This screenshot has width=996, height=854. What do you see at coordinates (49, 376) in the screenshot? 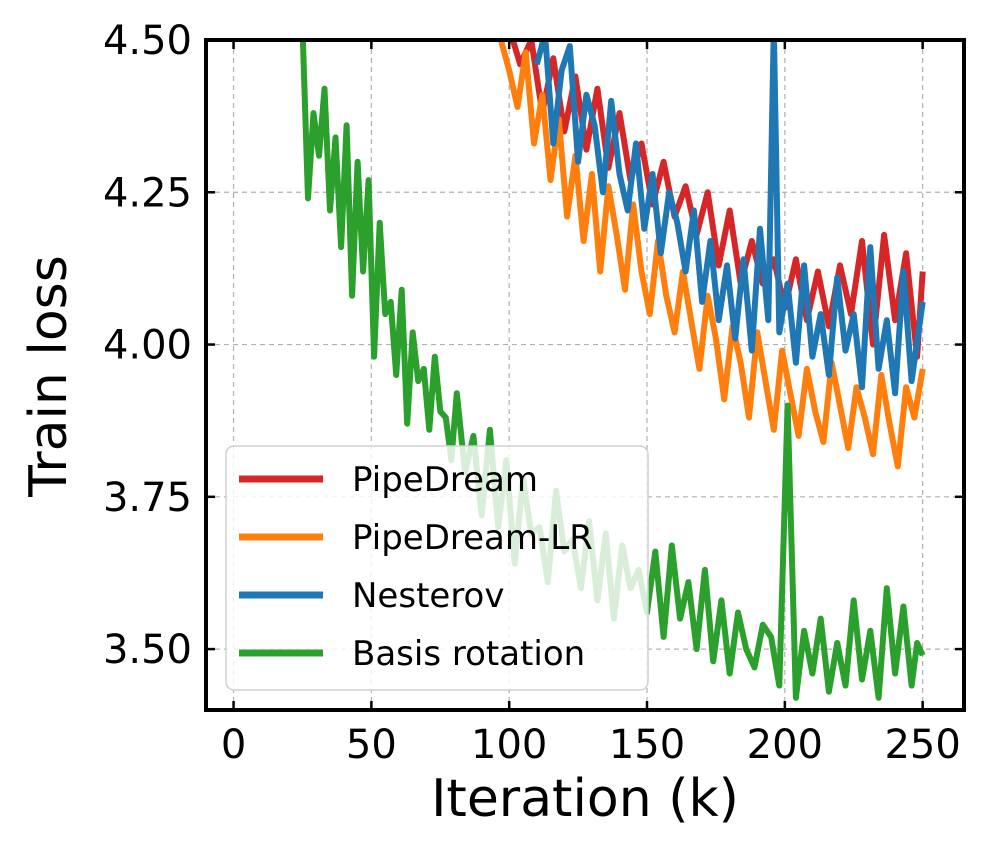
I see `y-axis-title: Train loss` at bounding box center [49, 376].